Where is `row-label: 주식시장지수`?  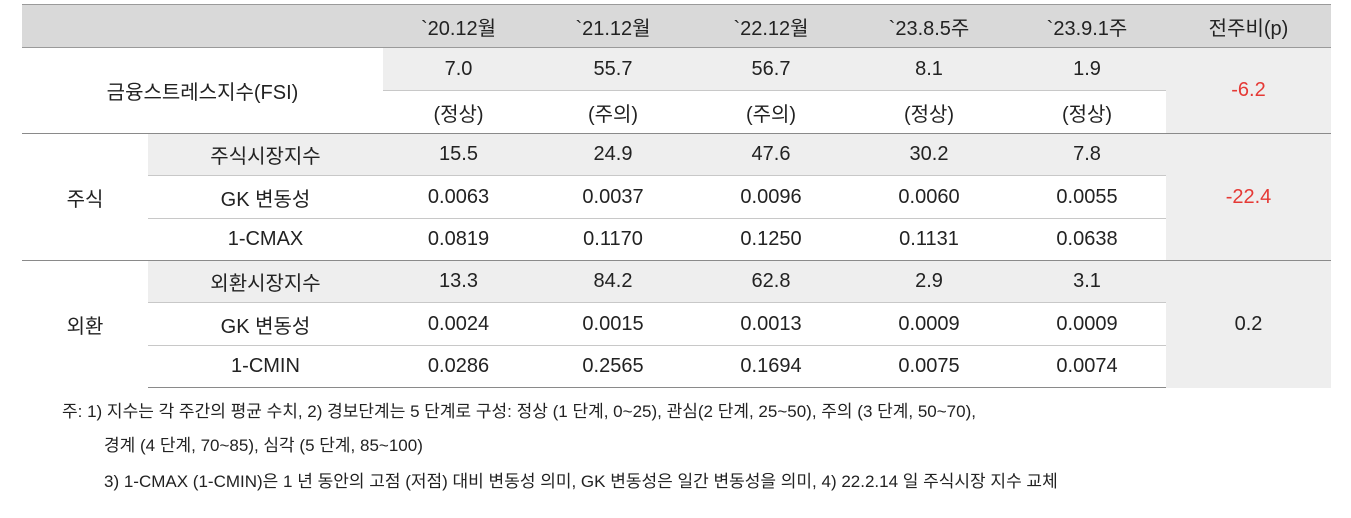
row-label: 주식시장지수 is located at coordinates (265, 154).